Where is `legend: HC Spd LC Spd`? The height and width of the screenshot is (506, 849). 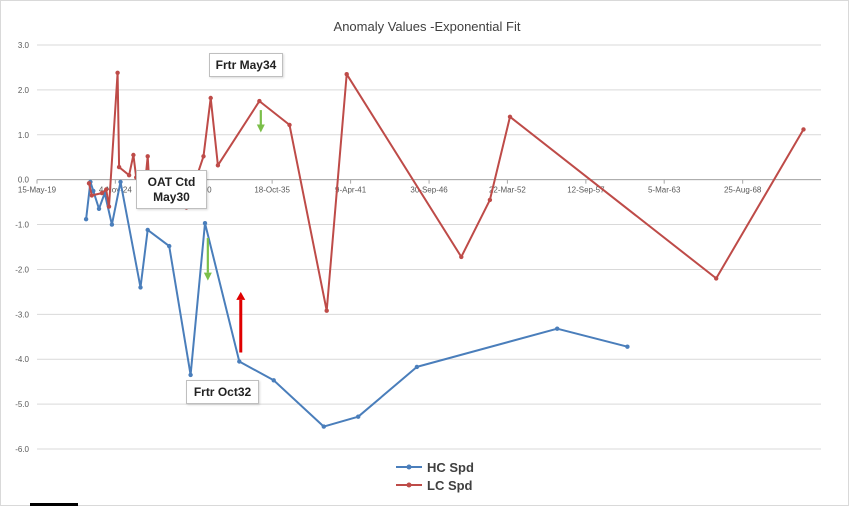 legend: HC Spd LC Spd is located at coordinates (434, 476).